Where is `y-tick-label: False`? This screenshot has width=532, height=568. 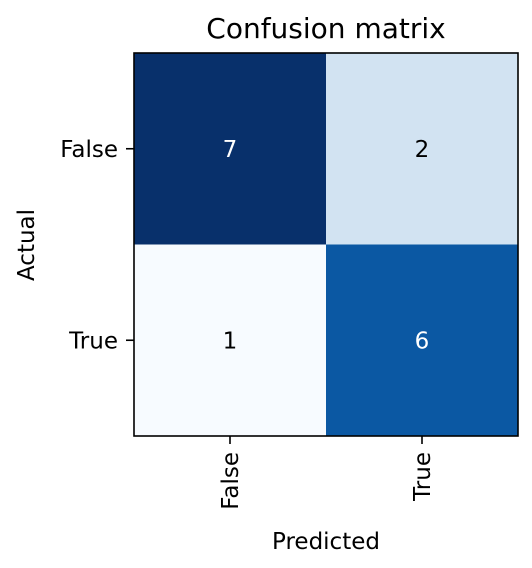
y-tick-label: False is located at coordinates (89, 150).